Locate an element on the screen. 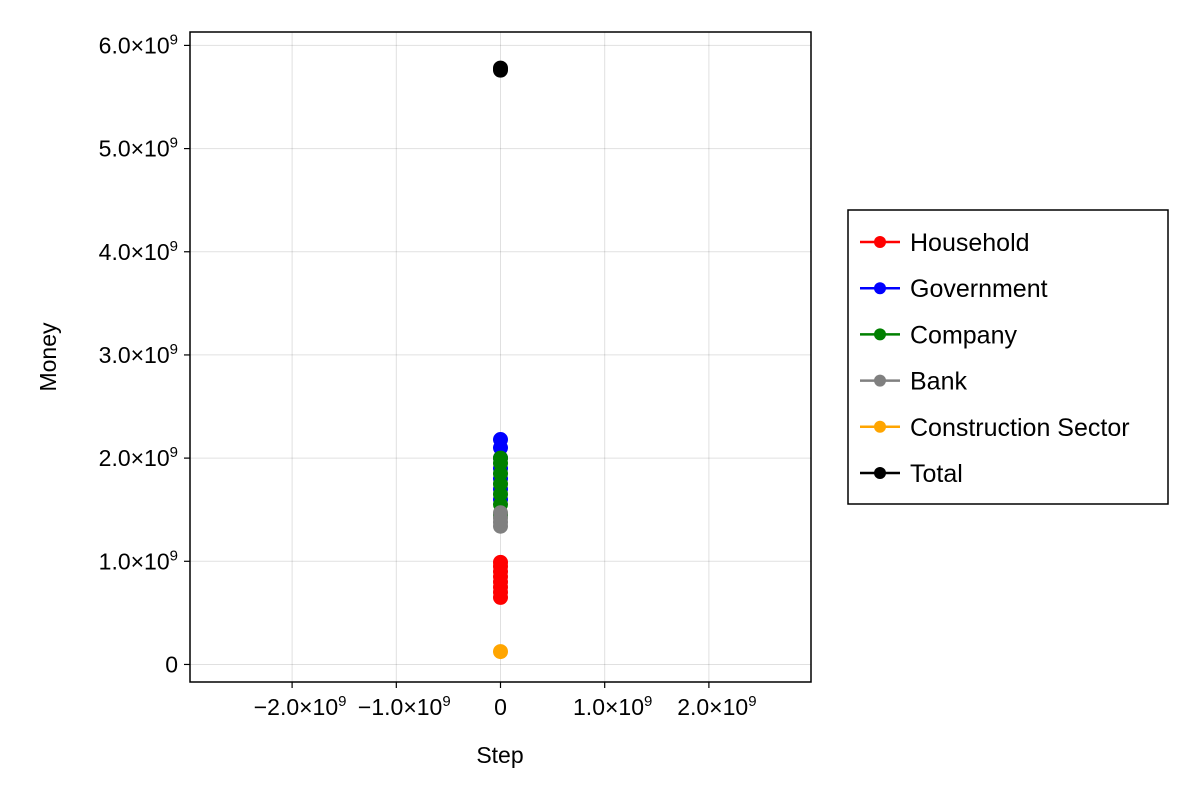 The height and width of the screenshot is (800, 1200). total-series is located at coordinates (500, 69).